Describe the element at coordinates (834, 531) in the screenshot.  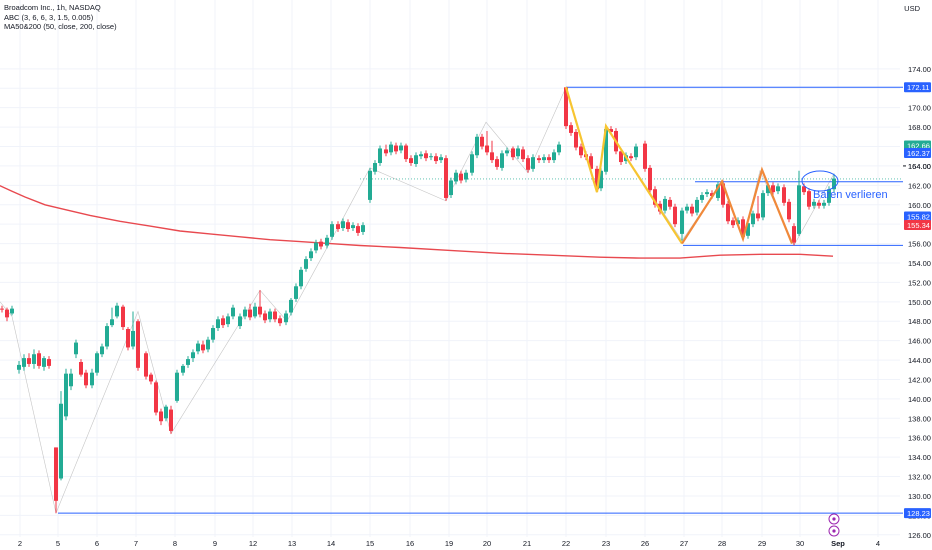
I see `event-icon-dot` at that location.